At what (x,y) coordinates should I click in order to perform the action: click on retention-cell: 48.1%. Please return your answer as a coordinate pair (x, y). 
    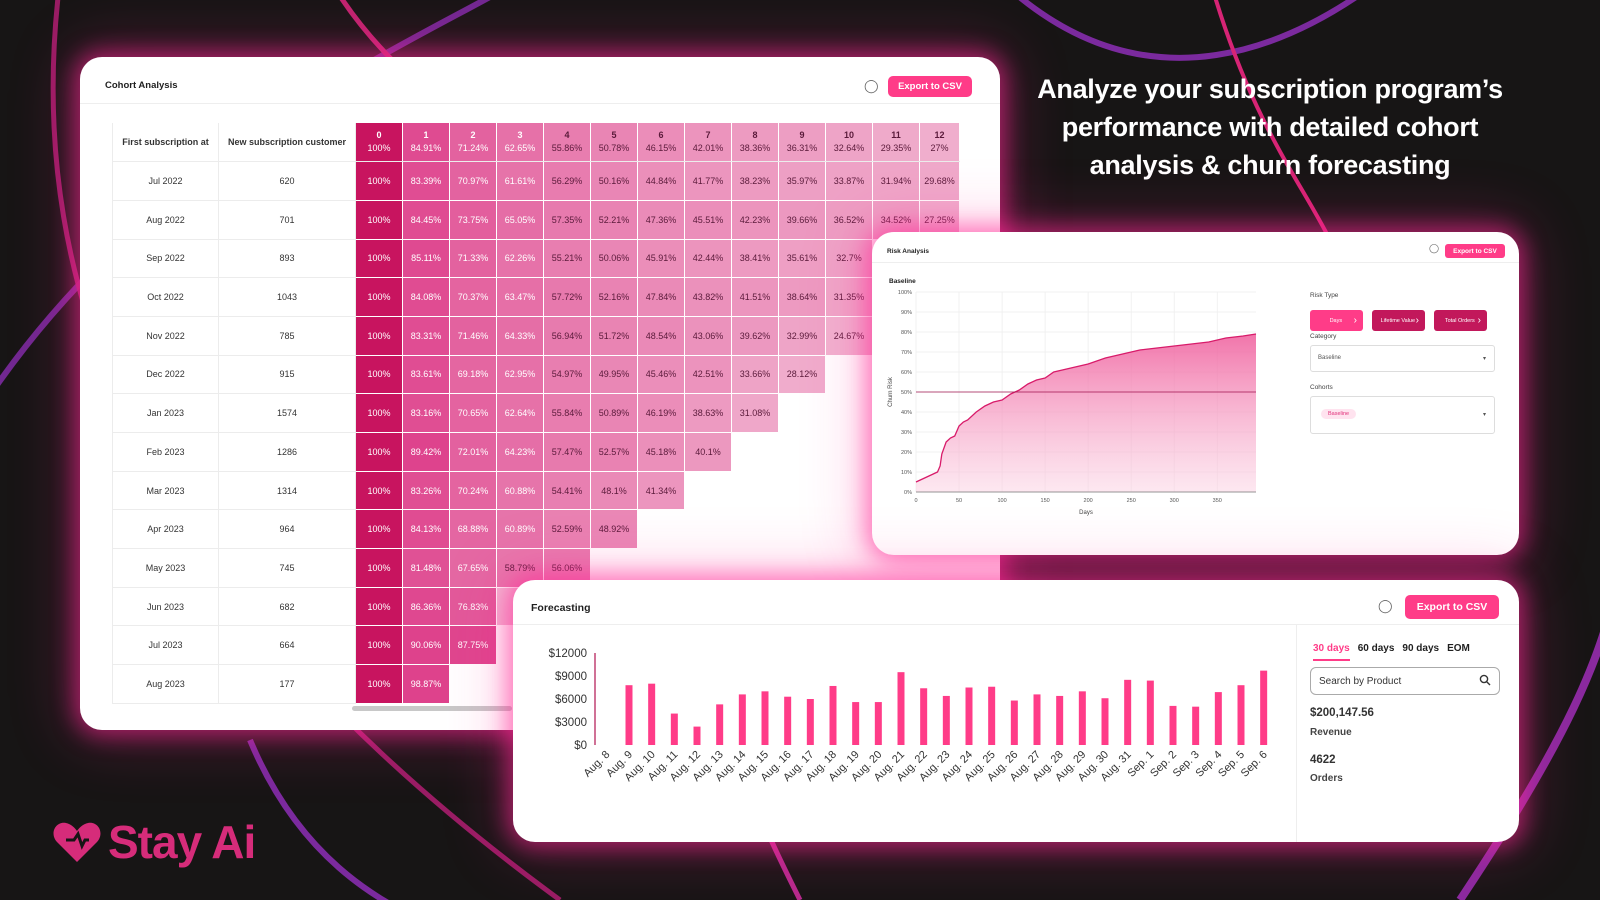
    Looking at the image, I should click on (614, 491).